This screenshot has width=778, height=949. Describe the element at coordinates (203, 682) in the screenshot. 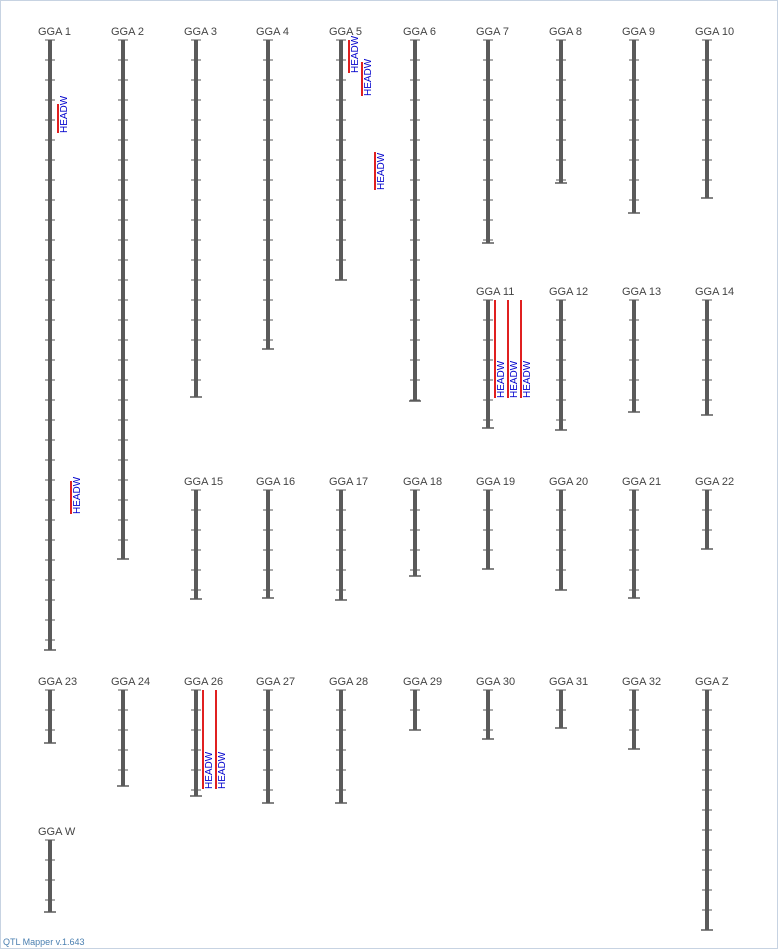

I see `chromosome-label: GGA 26` at that location.